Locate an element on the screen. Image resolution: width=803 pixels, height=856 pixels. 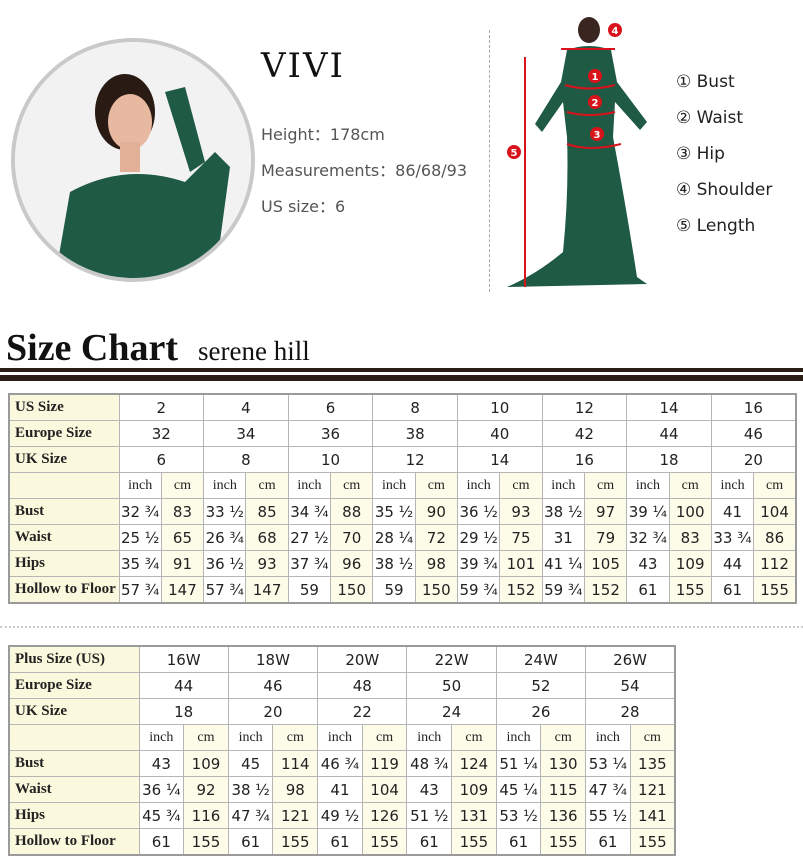
size-cell: 4 is located at coordinates (246, 407).